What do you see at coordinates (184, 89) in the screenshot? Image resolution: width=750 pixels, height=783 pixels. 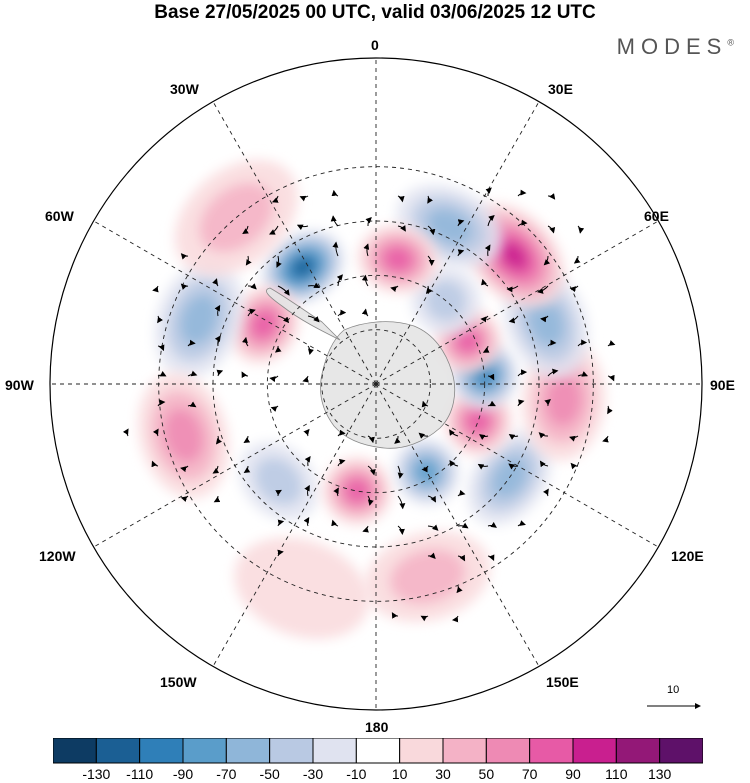 I see `lon-label-30w: 30W` at bounding box center [184, 89].